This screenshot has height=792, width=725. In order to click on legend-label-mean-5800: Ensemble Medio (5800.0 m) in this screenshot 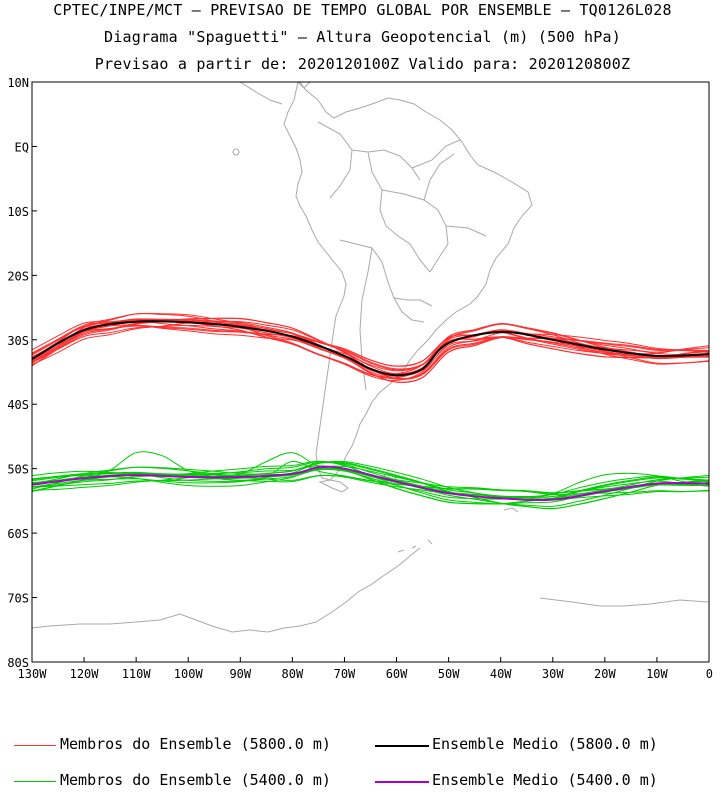, I will do `click(545, 744)`.